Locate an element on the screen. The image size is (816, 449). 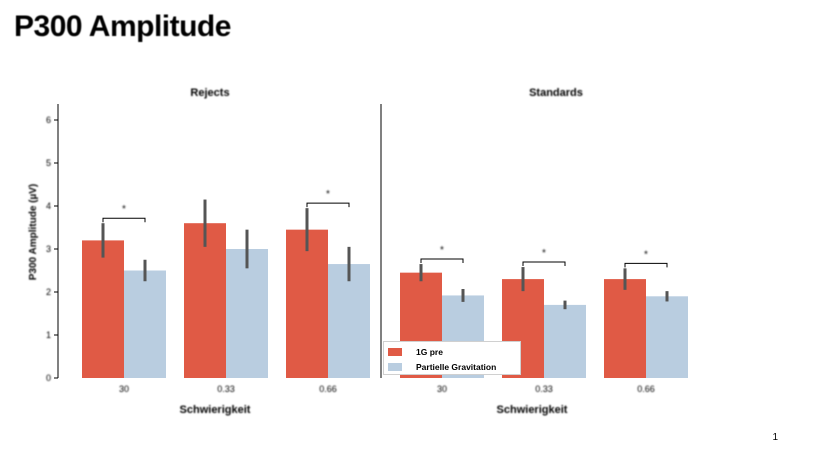
y-tick-label-6: 6 is located at coordinates (48, 120).